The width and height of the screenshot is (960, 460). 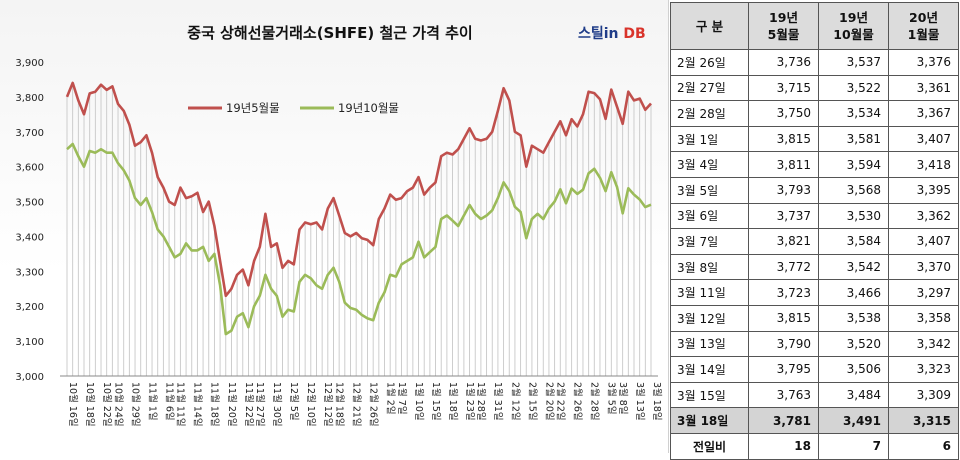 What do you see at coordinates (783, 344) in the screenshot?
I see `table-cell-price: 3,790` at bounding box center [783, 344].